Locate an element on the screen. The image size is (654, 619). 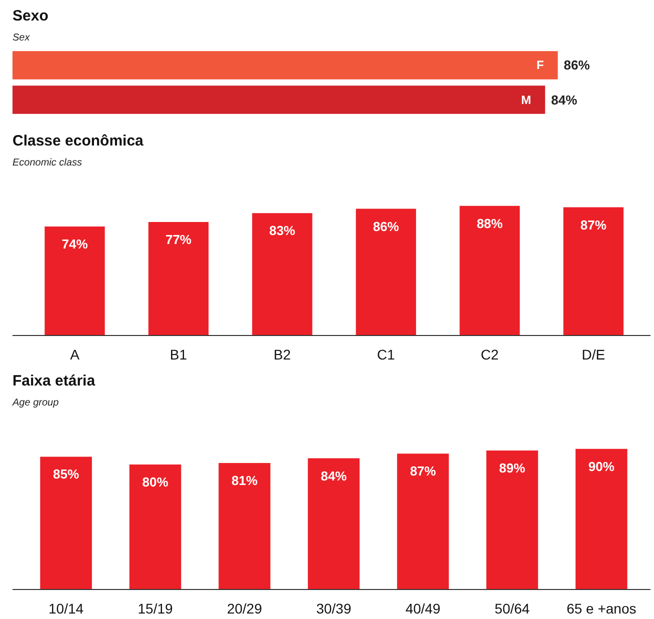
x-tick-label: 20/29 is located at coordinates (244, 608).